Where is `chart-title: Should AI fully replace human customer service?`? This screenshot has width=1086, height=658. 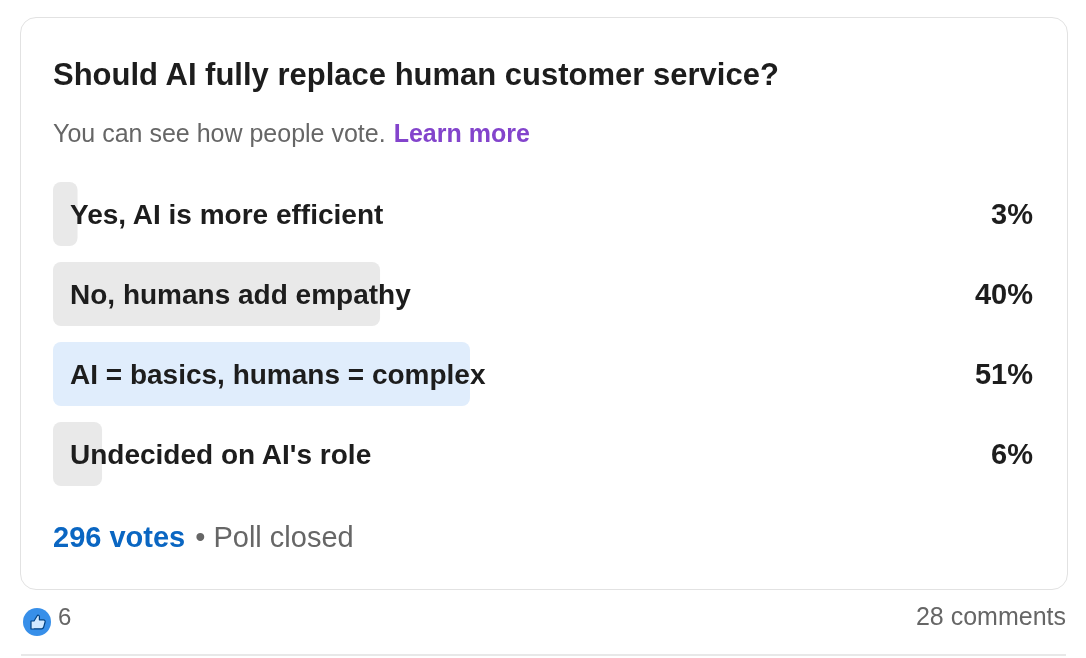 chart-title: Should AI fully replace human customer service? is located at coordinates (416, 74).